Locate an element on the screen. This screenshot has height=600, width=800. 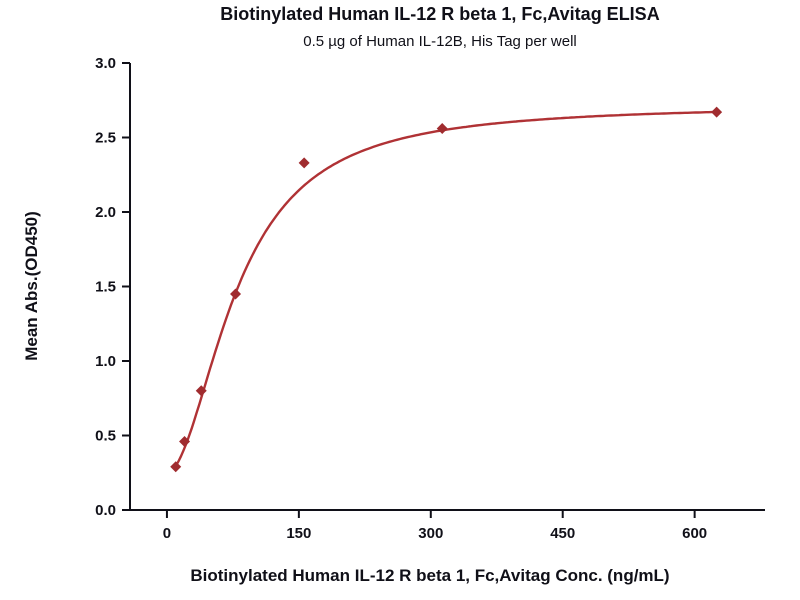
y-tick-label: 2.0 is located at coordinates (105, 212).